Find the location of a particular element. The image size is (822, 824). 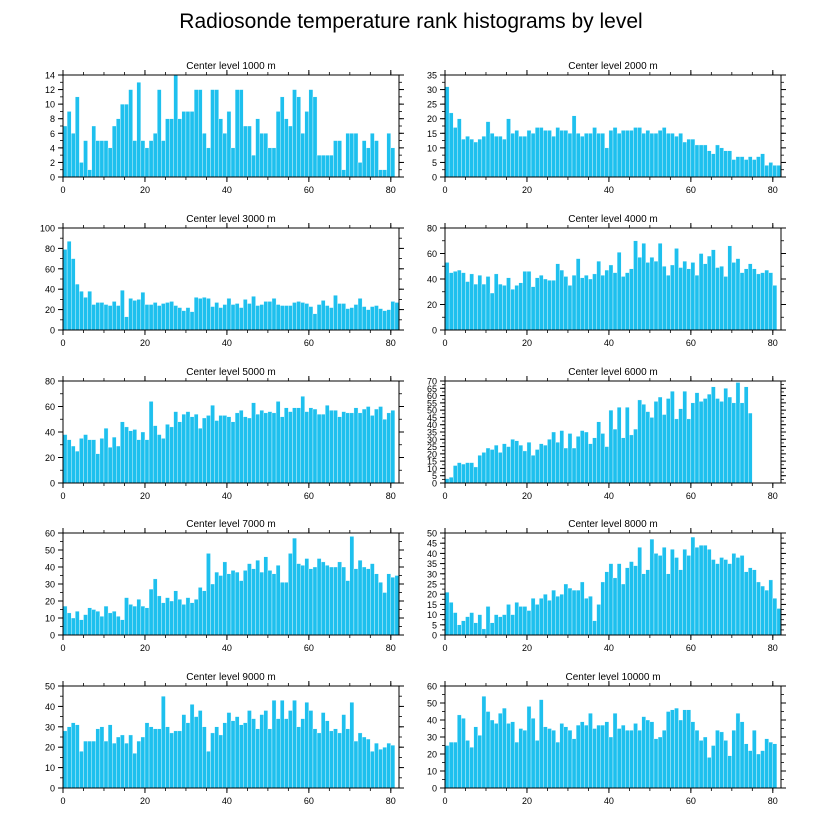

x-tick-label: 40 is located at coordinates (609, 190).